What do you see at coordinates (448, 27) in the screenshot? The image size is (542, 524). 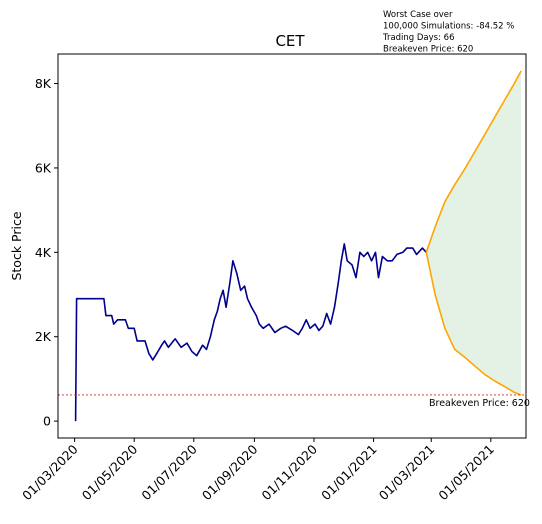 I see `annotation-line: 100,000 Simulations: -84.52 %` at bounding box center [448, 27].